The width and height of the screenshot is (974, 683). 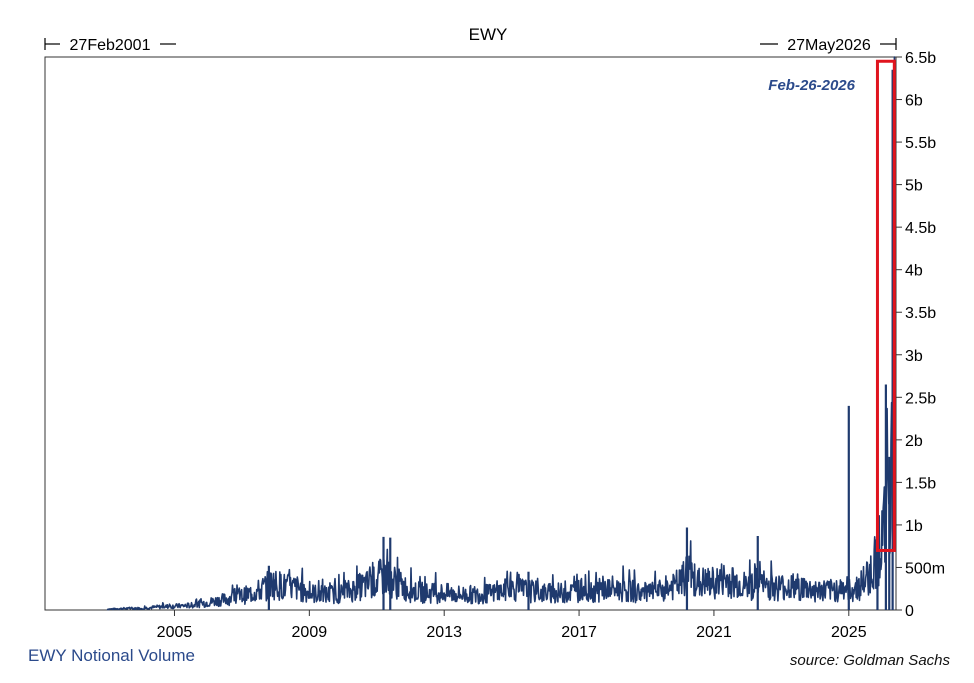 What do you see at coordinates (920, 143) in the screenshot?
I see `y-tick-label: 5.5b` at bounding box center [920, 143].